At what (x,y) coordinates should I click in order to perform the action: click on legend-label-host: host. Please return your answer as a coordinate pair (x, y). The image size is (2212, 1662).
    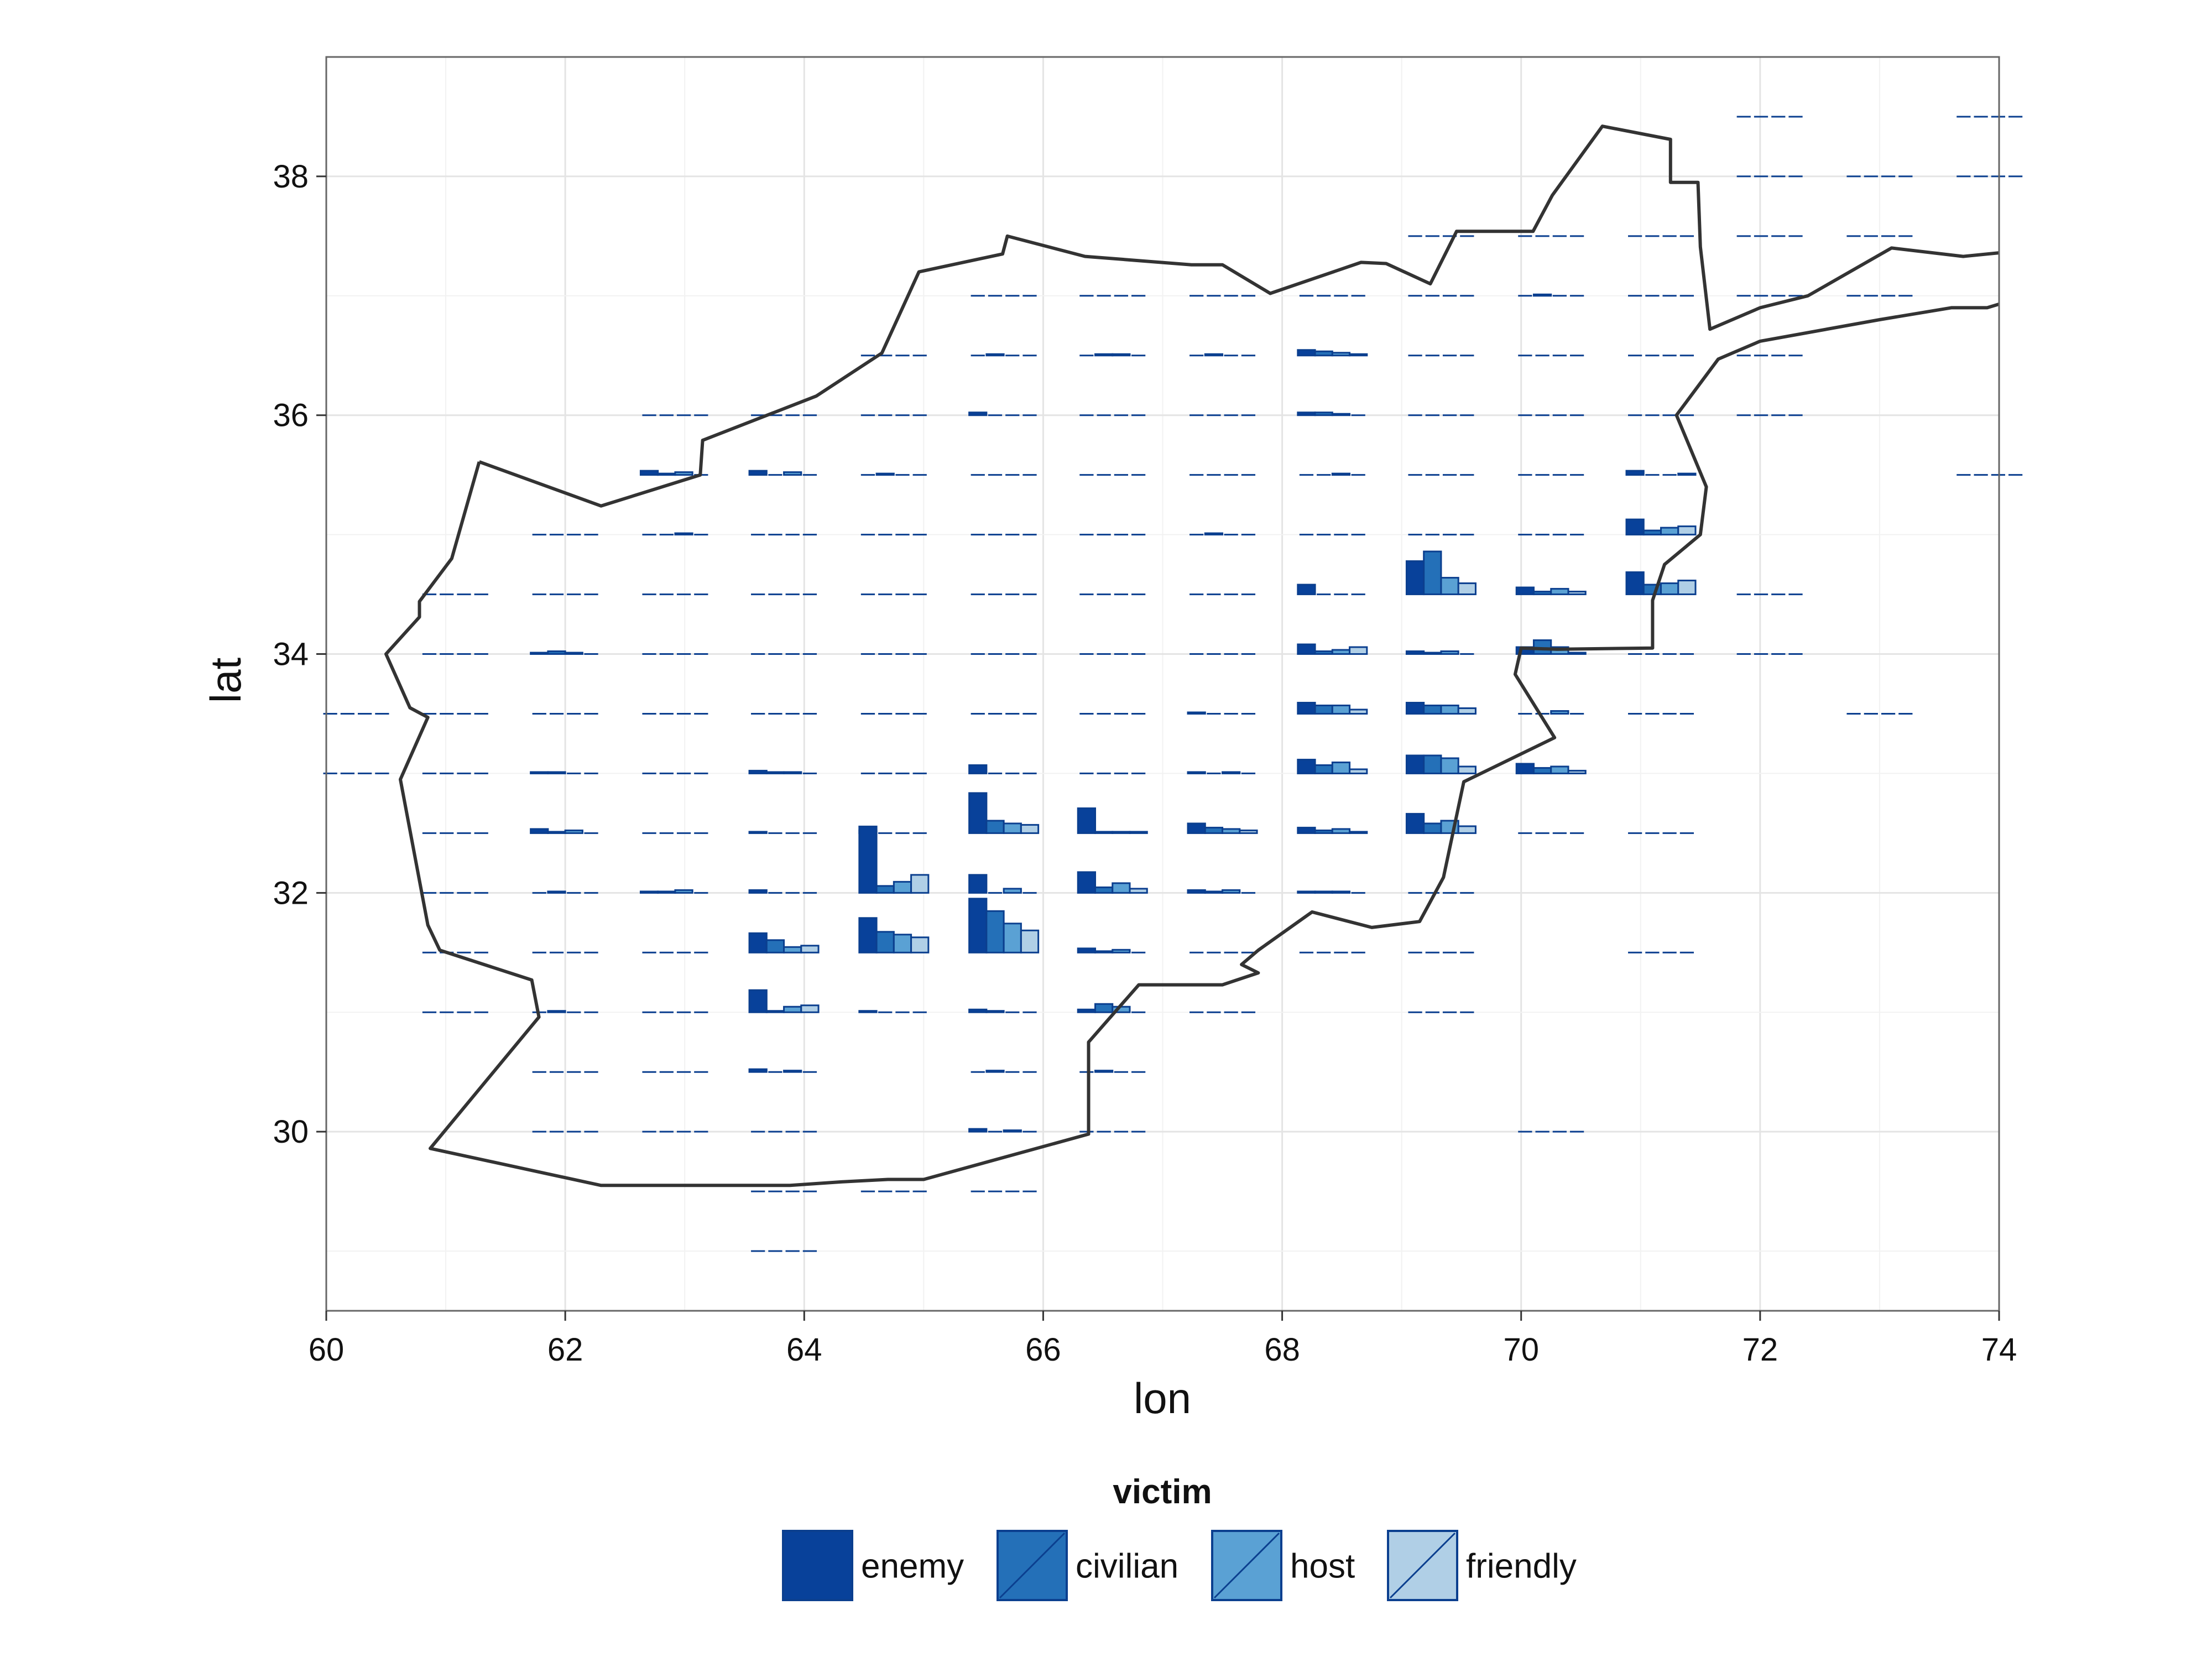
    Looking at the image, I should click on (1322, 1567).